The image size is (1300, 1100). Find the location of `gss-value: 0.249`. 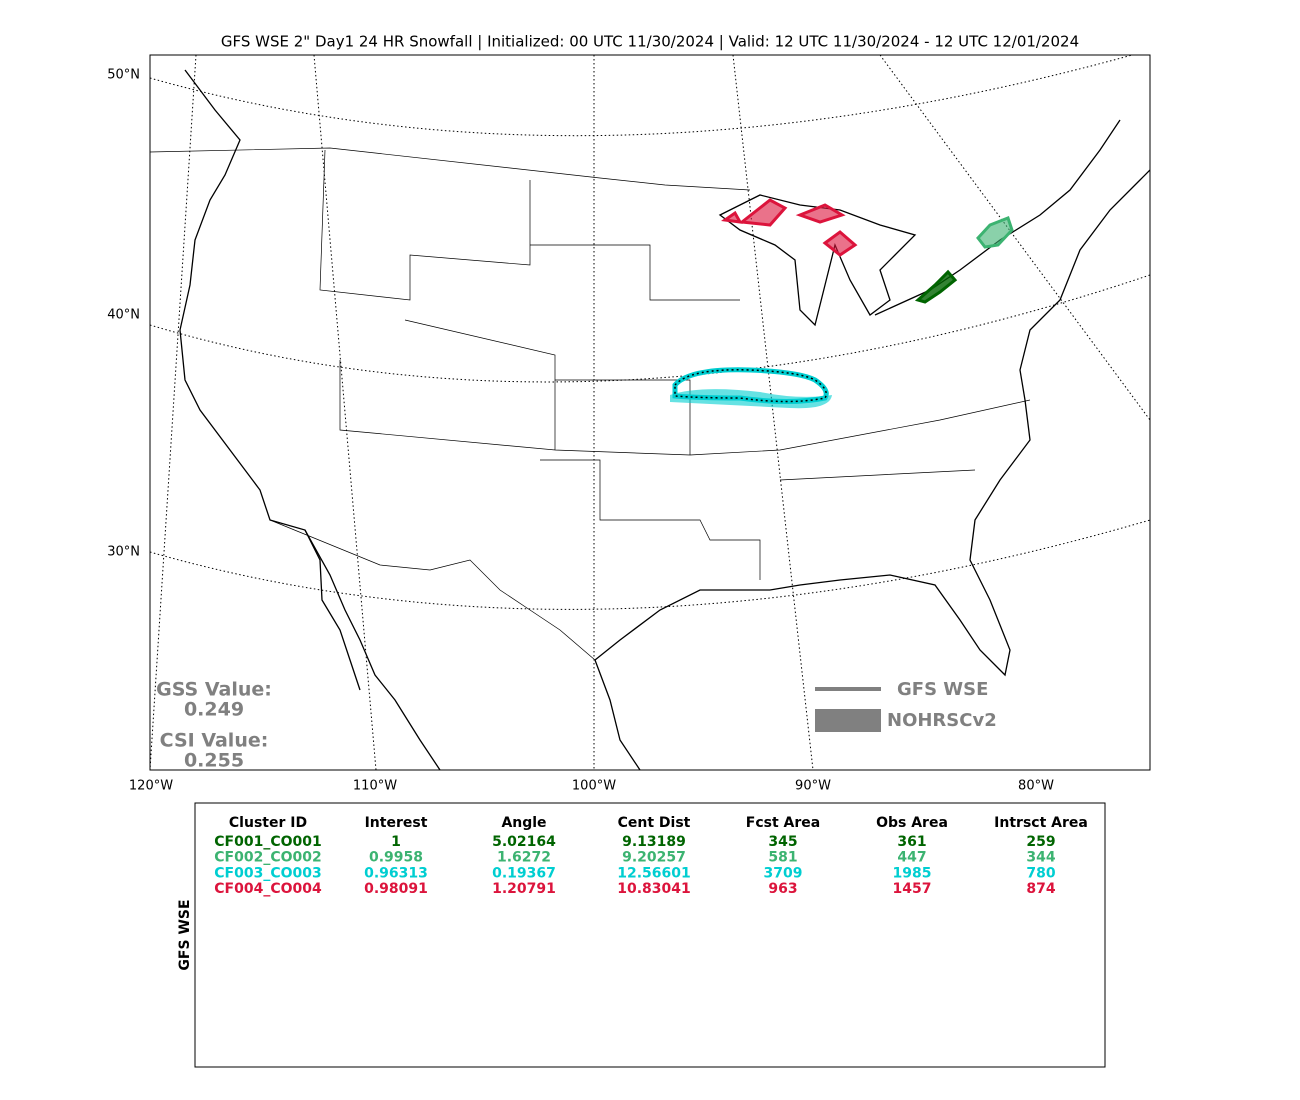

gss-value: 0.249 is located at coordinates (214, 710).